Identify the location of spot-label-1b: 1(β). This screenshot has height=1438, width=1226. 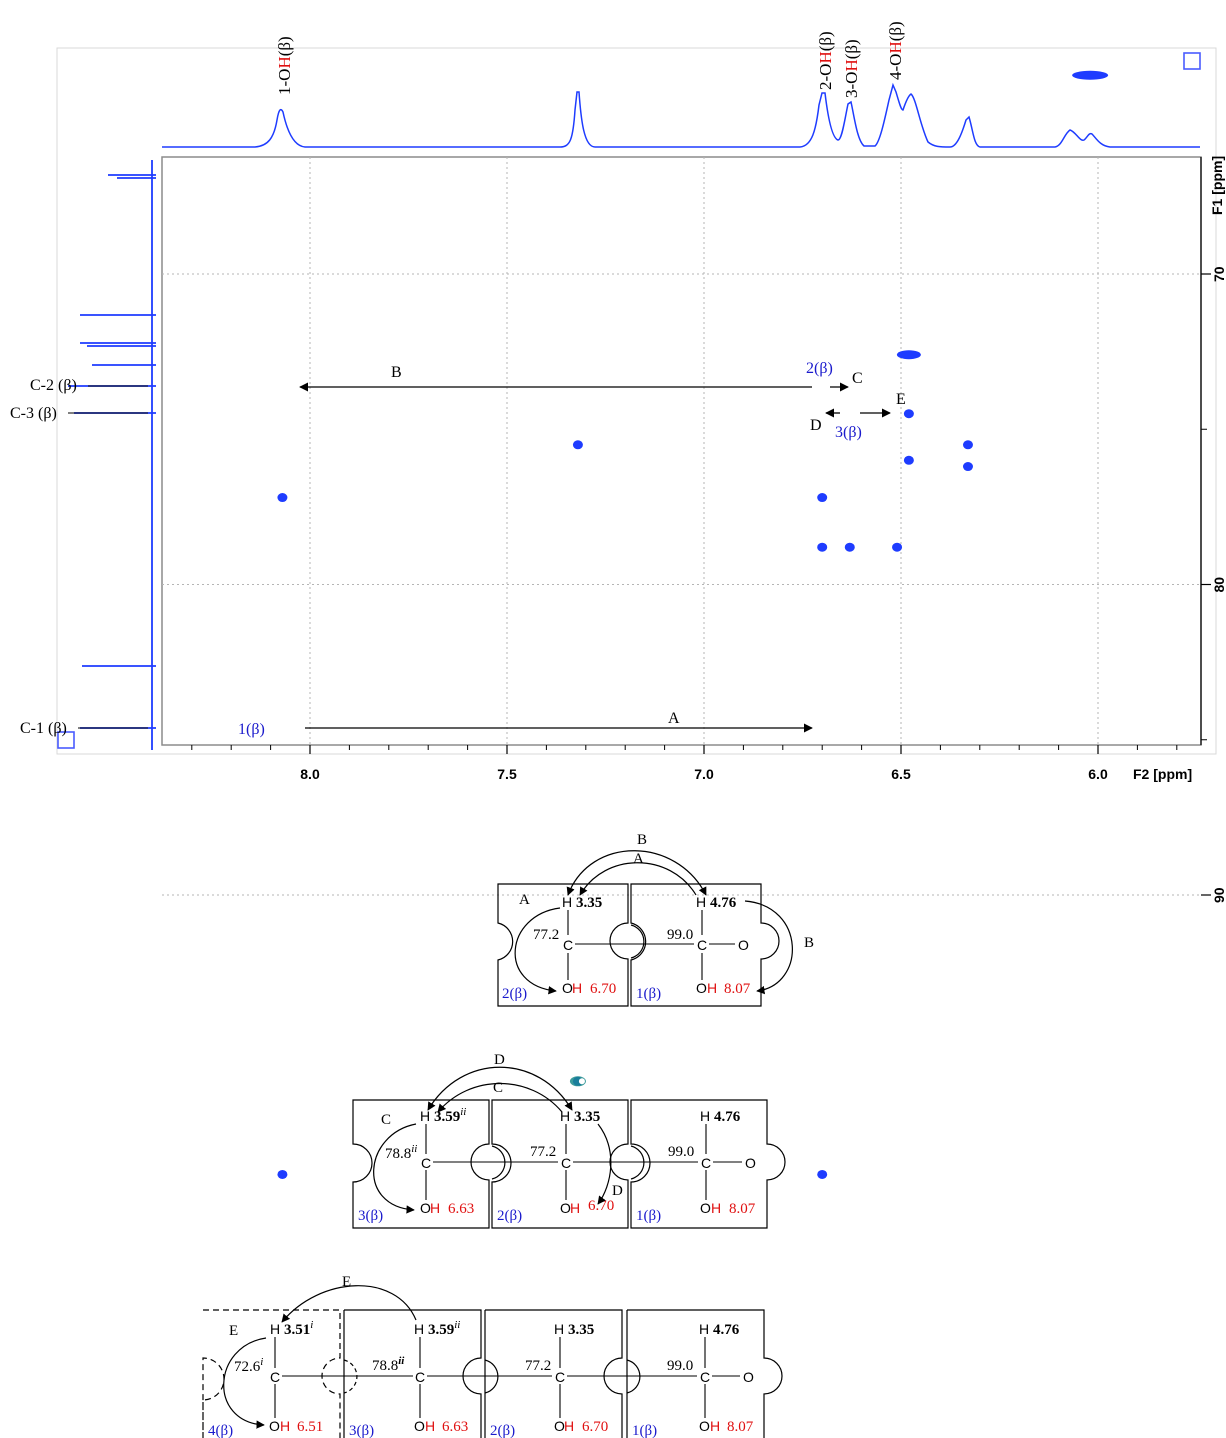
(251, 729).